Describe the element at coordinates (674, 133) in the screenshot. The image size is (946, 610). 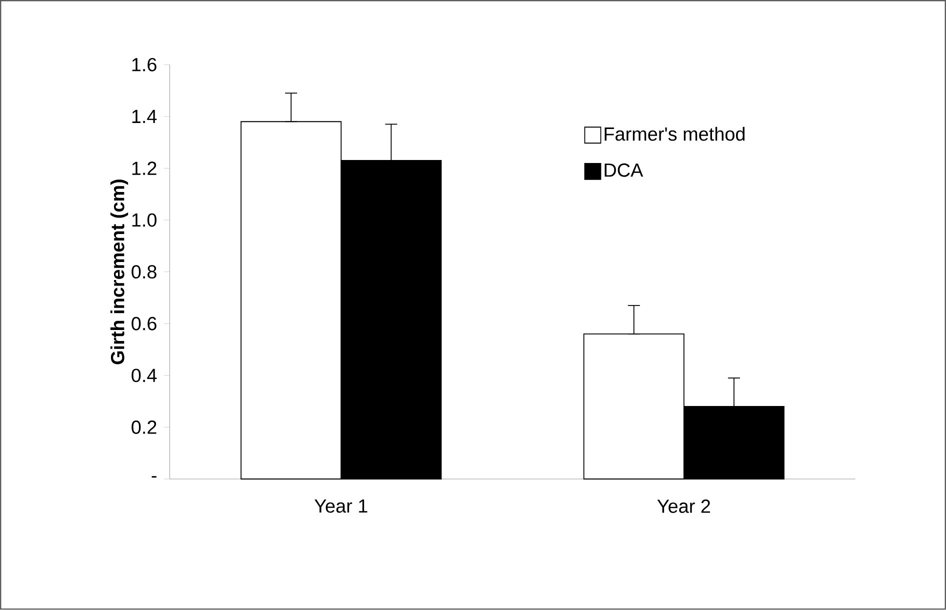
I see `legend-label: Farmer's method` at that location.